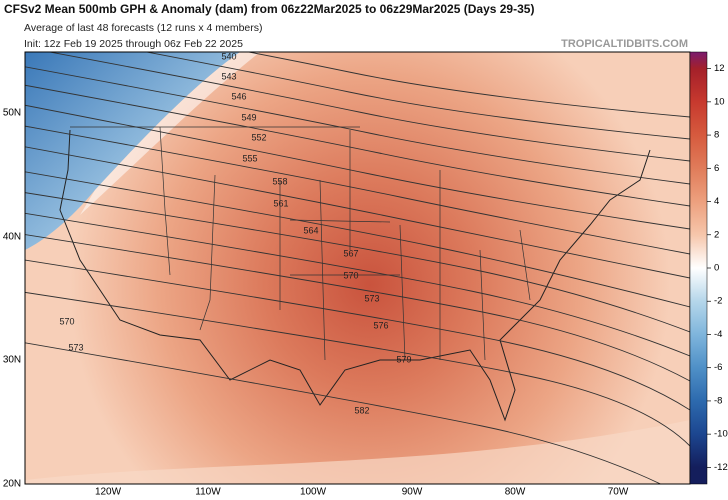 The height and width of the screenshot is (500, 728). What do you see at coordinates (132, 151) in the screenshot?
I see `negative-anomaly` at bounding box center [132, 151].